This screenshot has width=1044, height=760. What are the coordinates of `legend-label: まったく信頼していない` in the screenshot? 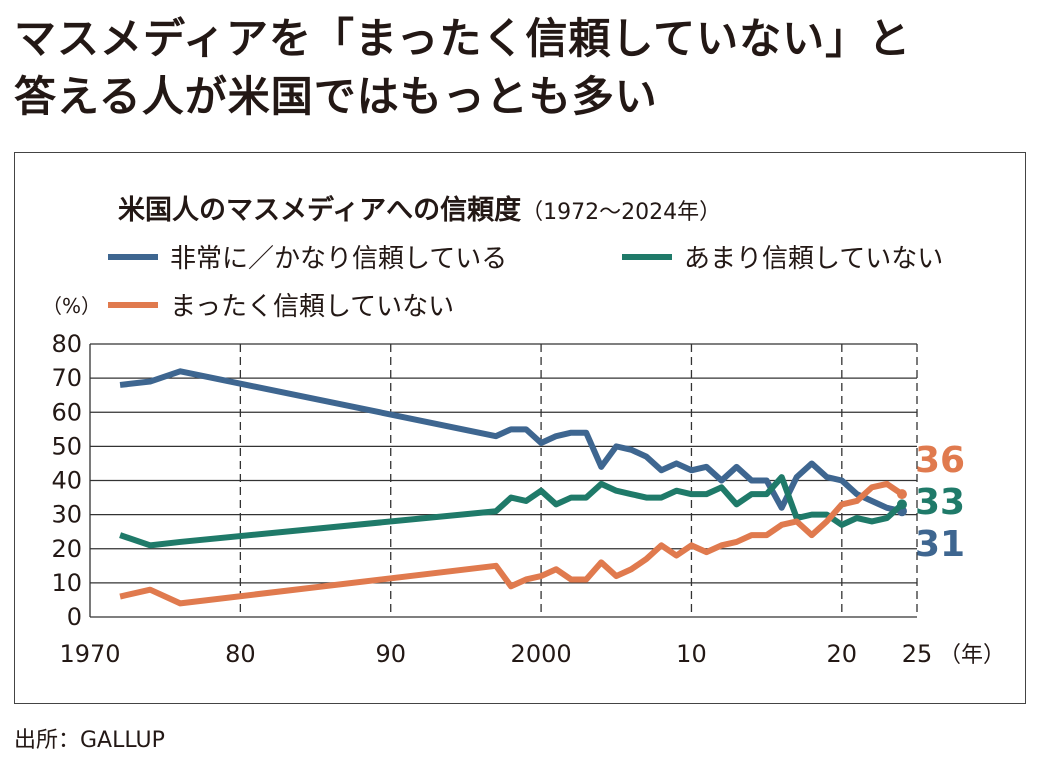 It's located at (312, 307).